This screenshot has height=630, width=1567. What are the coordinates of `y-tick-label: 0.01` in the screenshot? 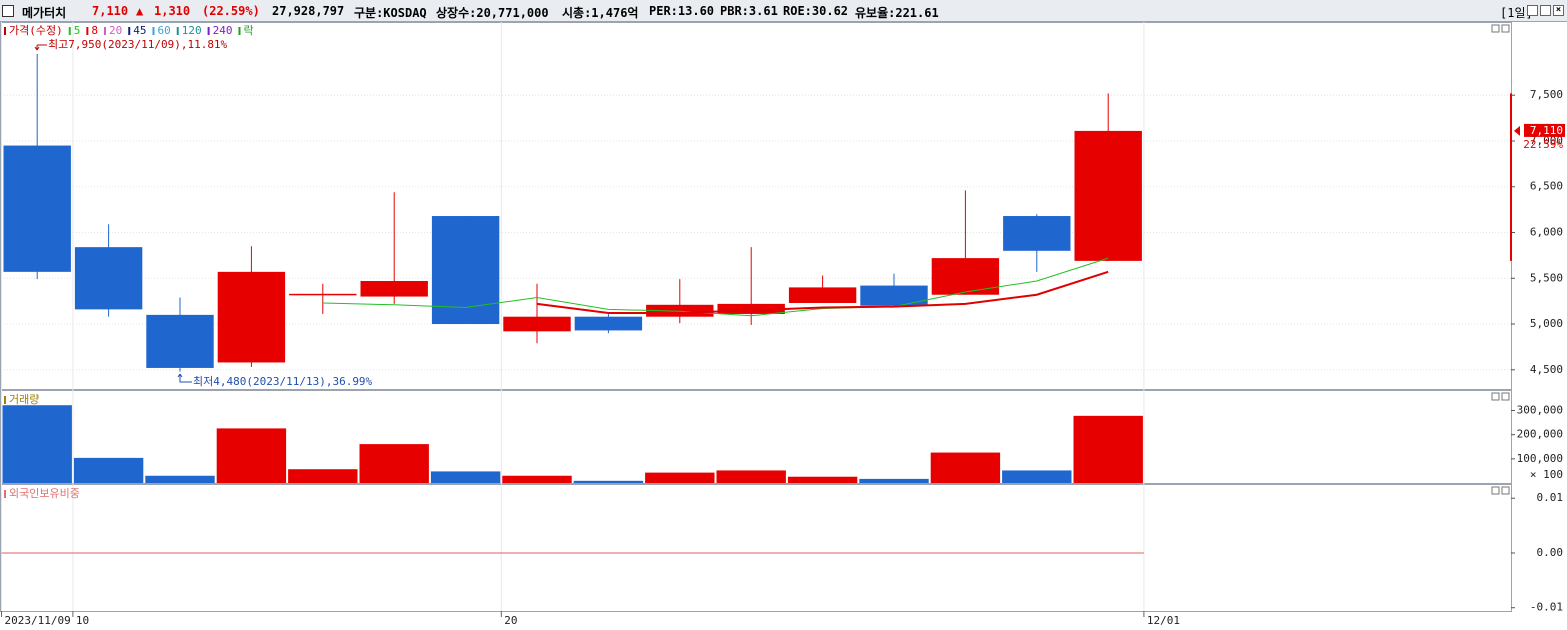 It's located at (1550, 497).